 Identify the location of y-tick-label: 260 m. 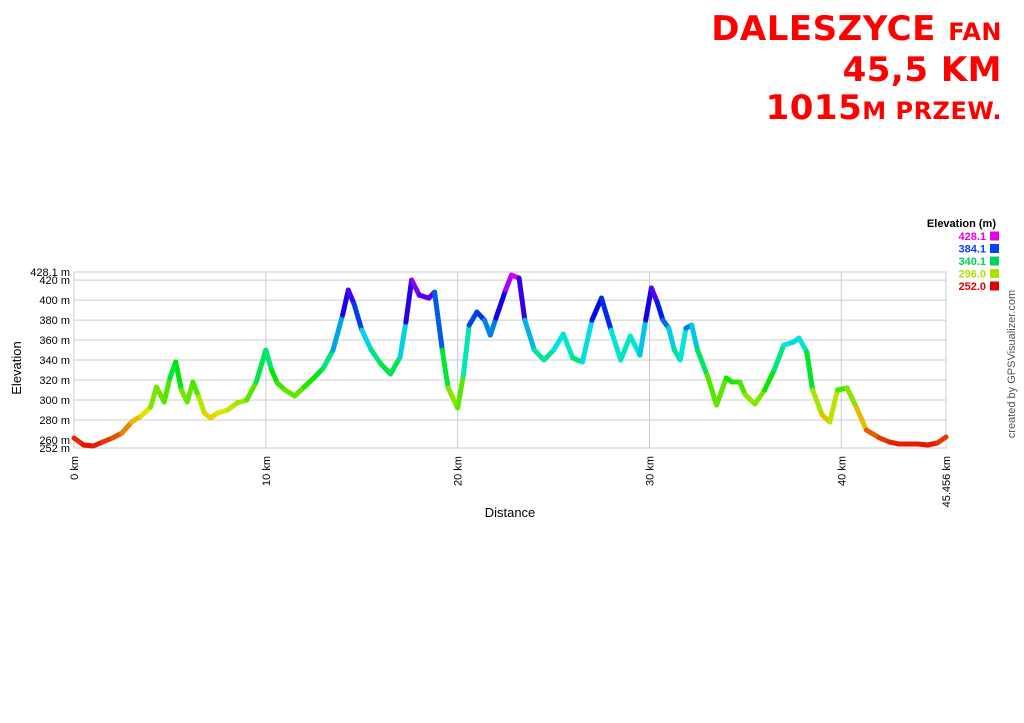
(54, 441).